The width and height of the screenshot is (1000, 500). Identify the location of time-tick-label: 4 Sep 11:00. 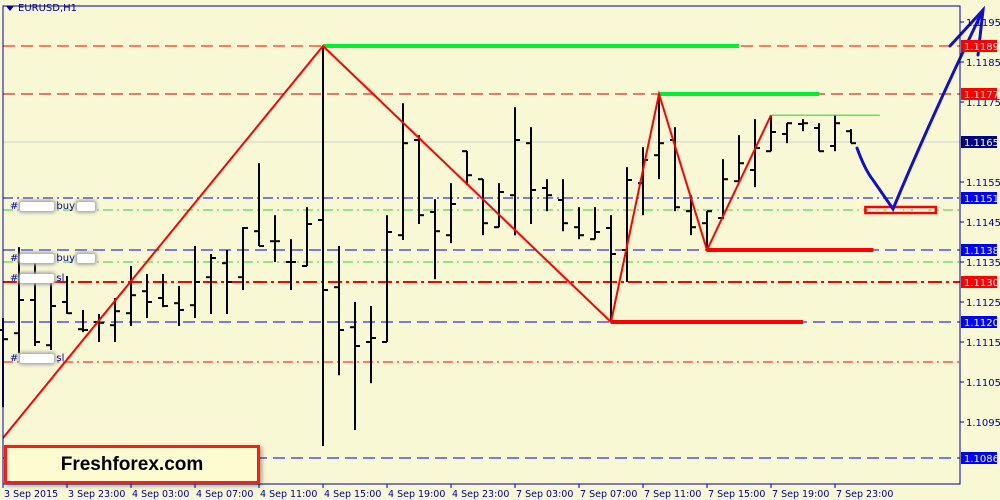
(288, 494).